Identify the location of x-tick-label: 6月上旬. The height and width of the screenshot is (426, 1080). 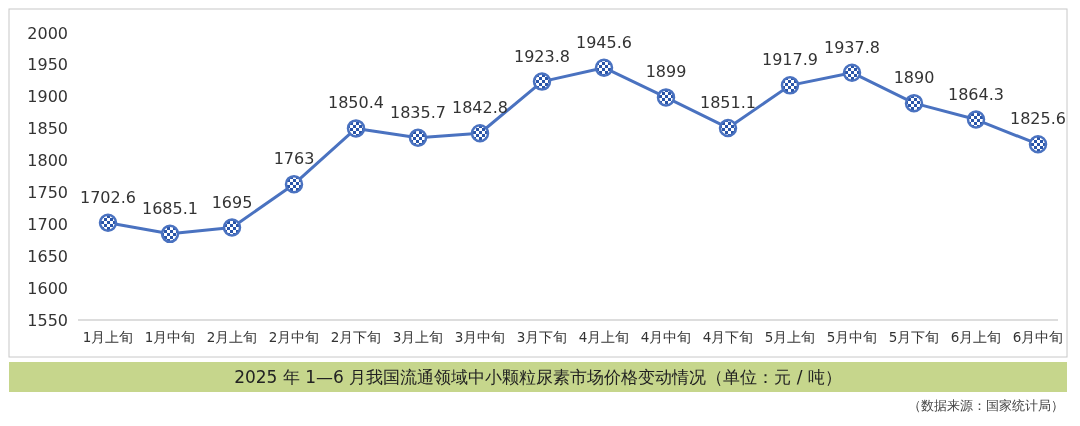
(976, 337).